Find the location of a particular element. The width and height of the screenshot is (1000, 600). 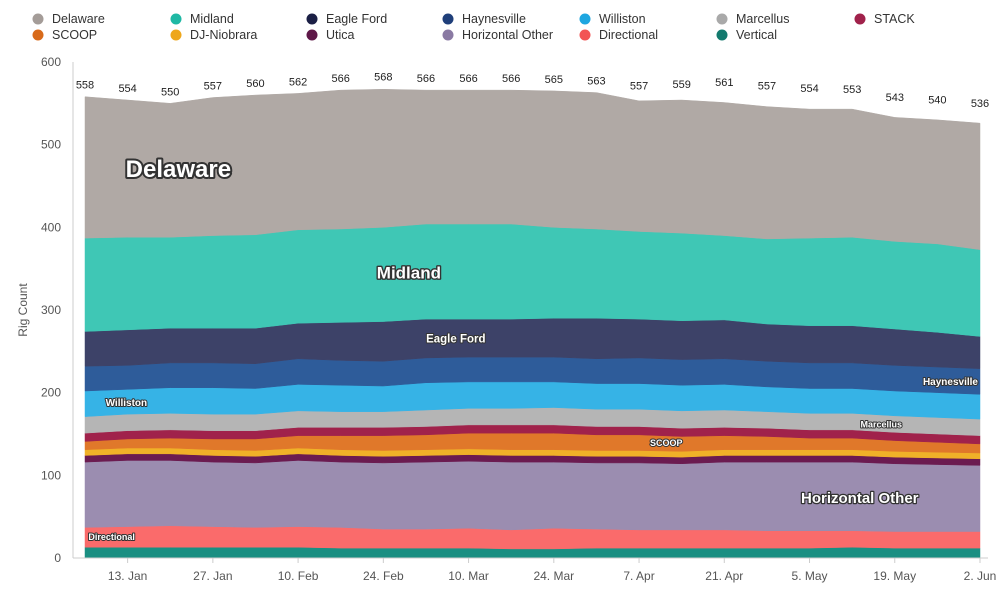

legend-item-eagle-ford: Eagle Ford is located at coordinates (347, 19).